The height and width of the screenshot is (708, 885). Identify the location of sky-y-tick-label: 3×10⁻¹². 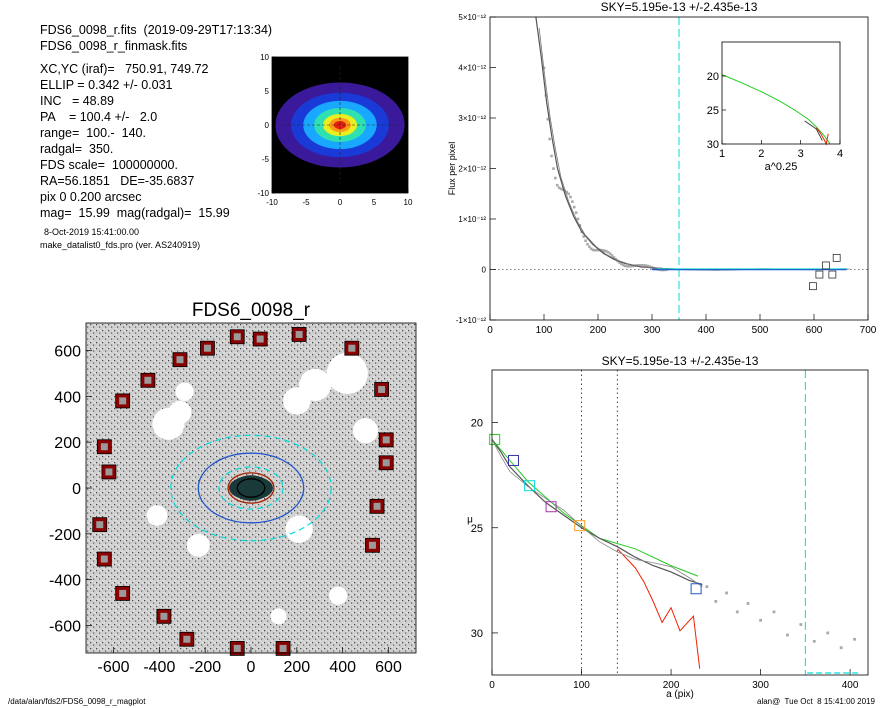
(472, 118).